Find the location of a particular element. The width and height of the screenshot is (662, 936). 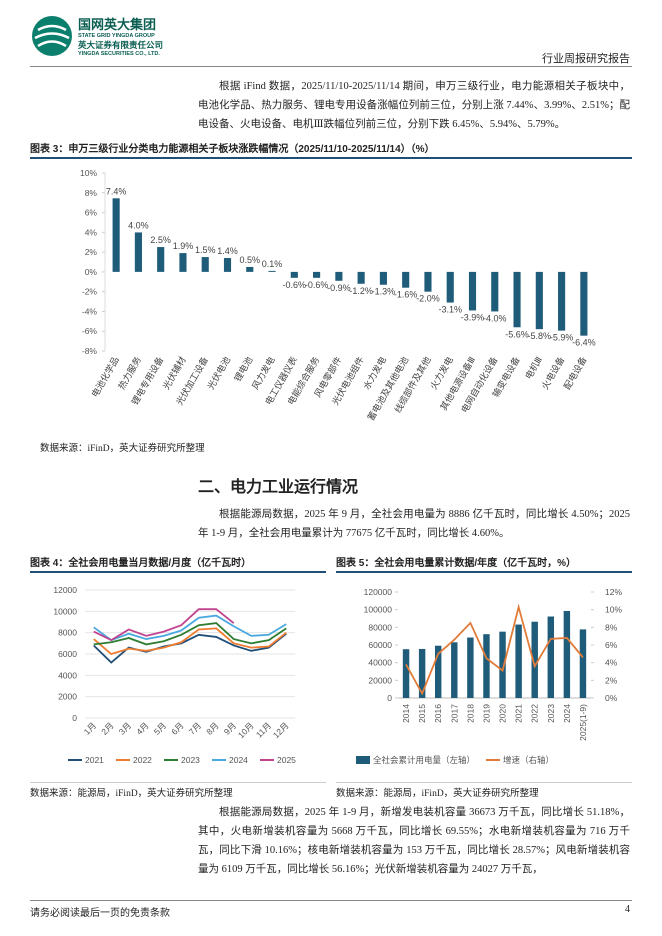

y2-tick-label: 10% is located at coordinates (613, 610).